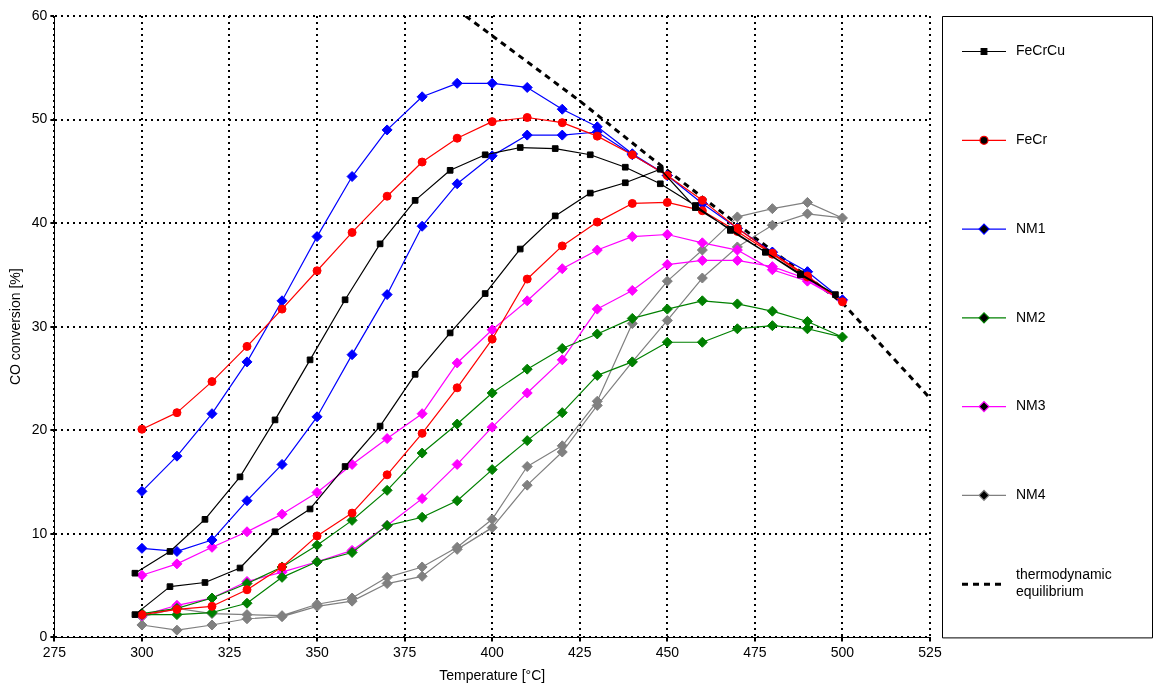 This screenshot has width=1156, height=693. I want to click on legend-label: FeCr, so click(1032, 139).